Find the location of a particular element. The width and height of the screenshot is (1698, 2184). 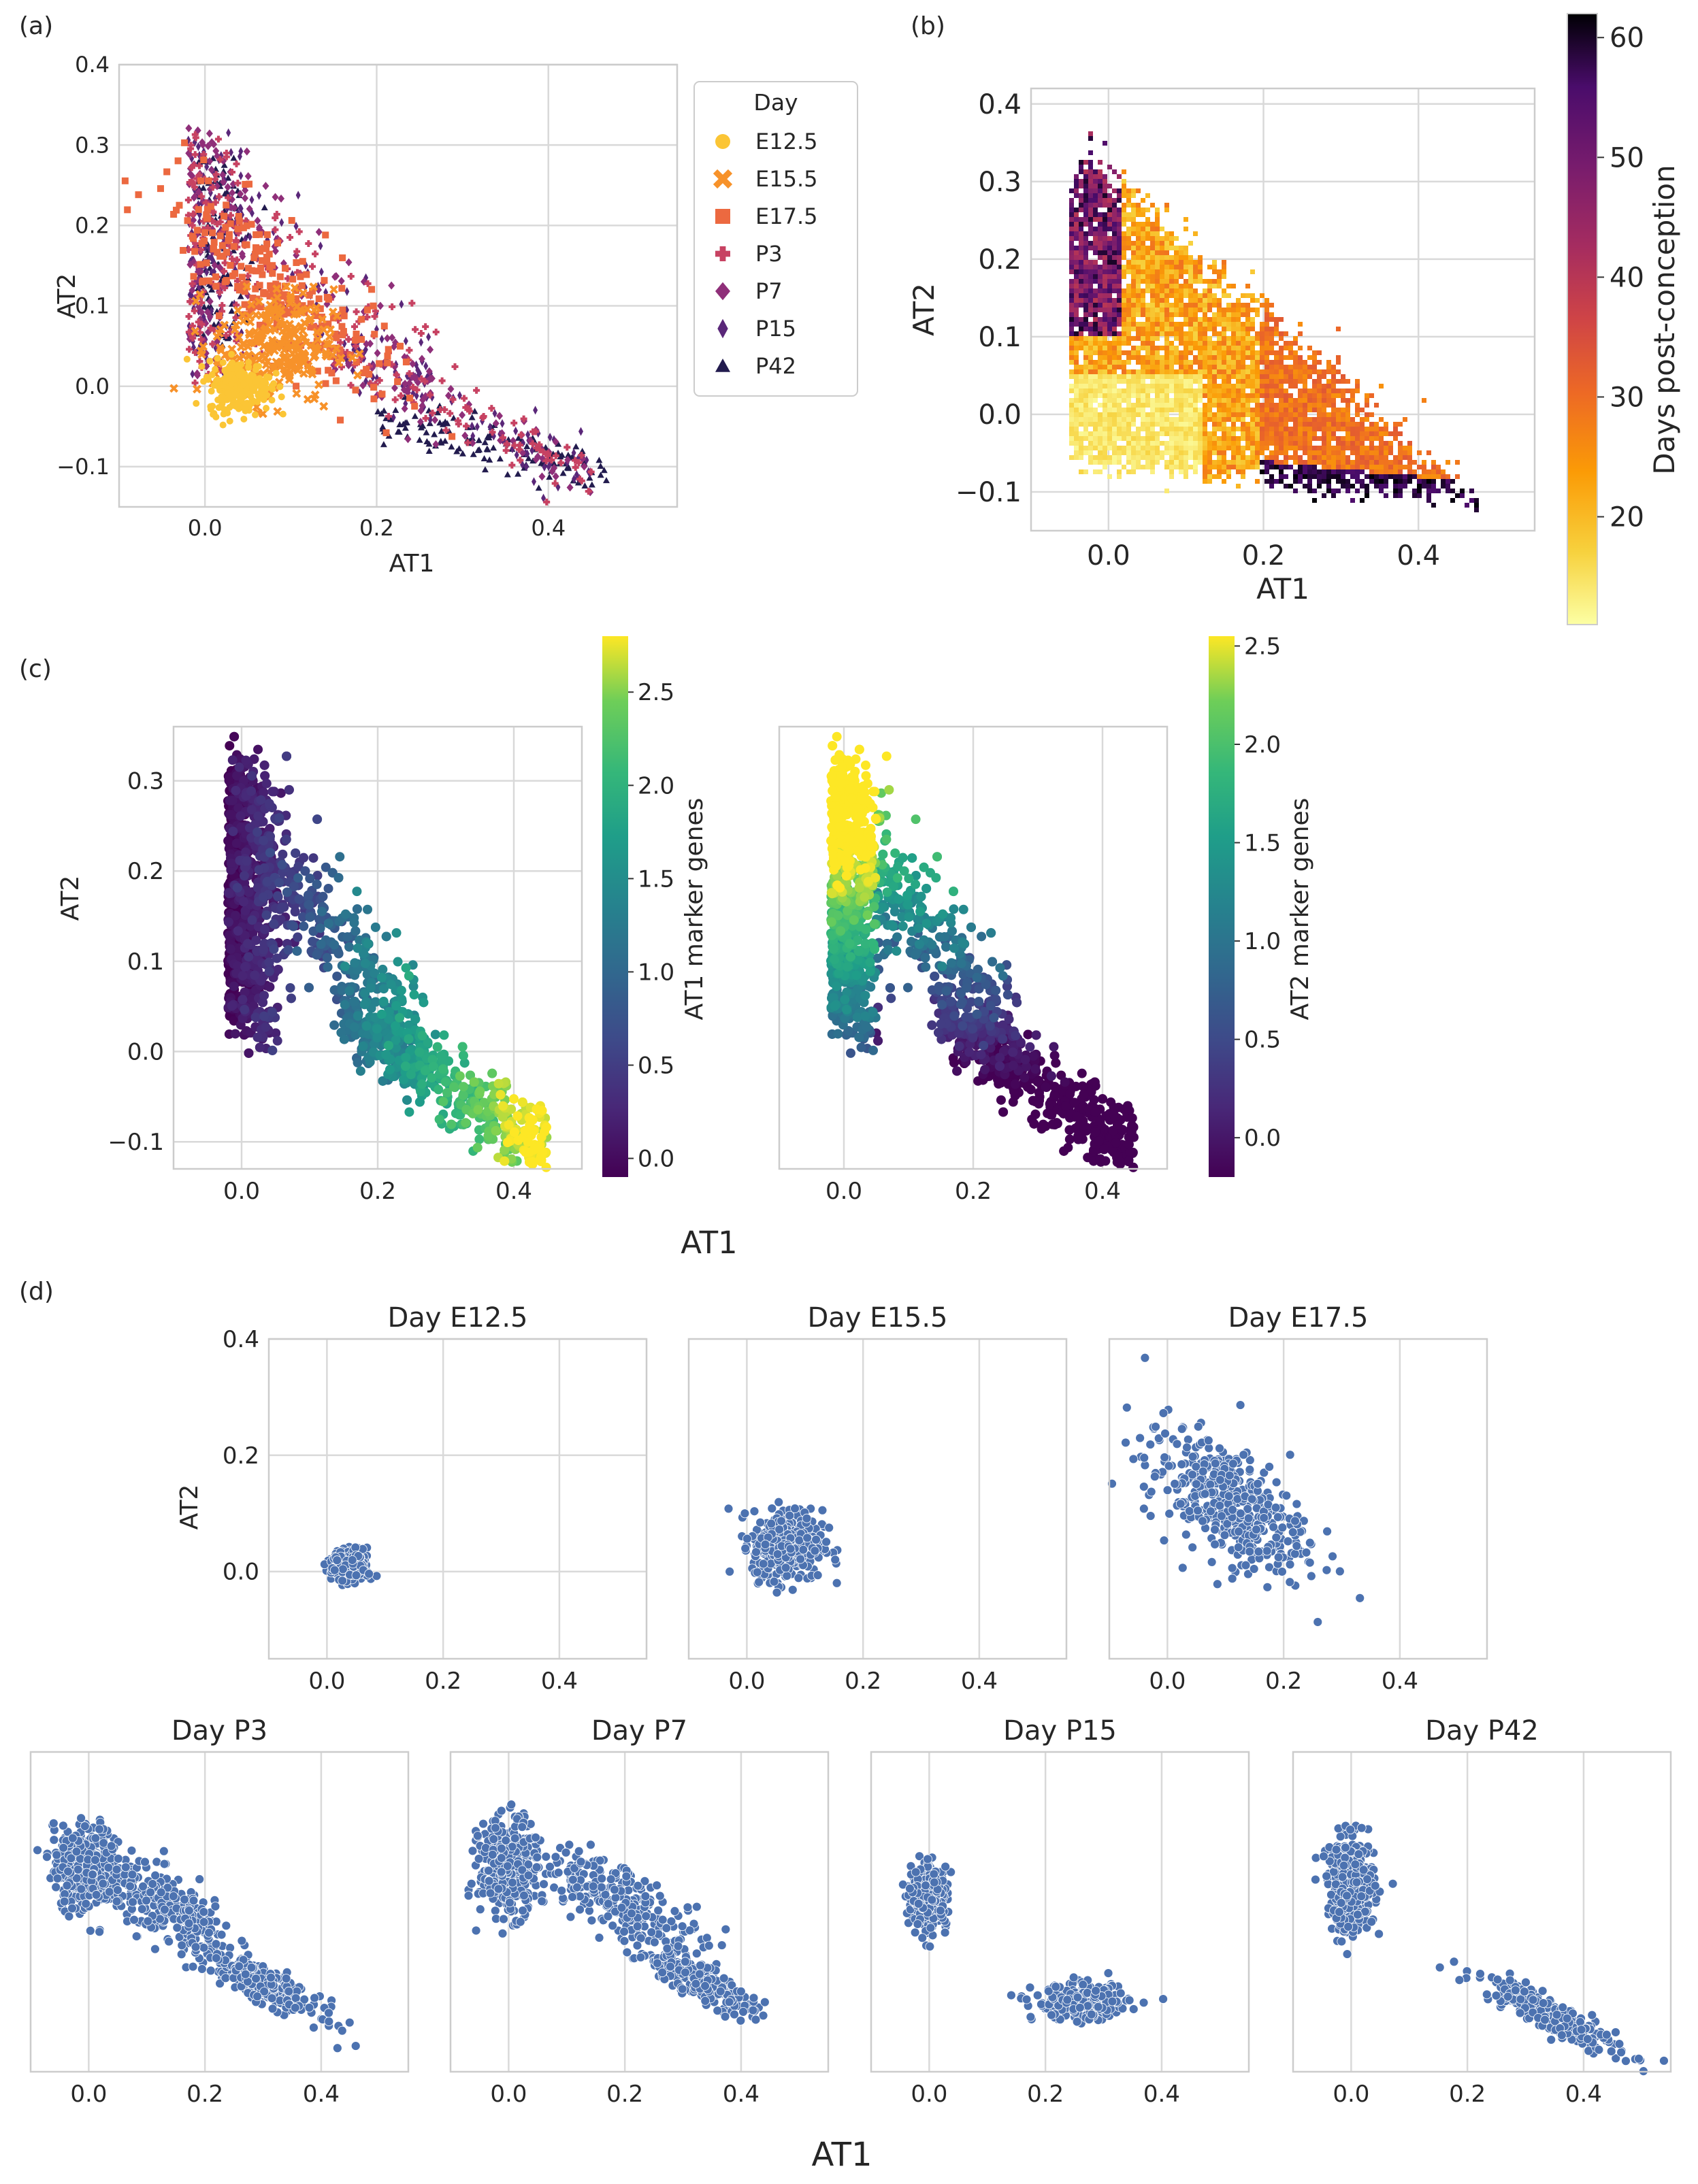

marker-thin-diamond is located at coordinates (207, 167).